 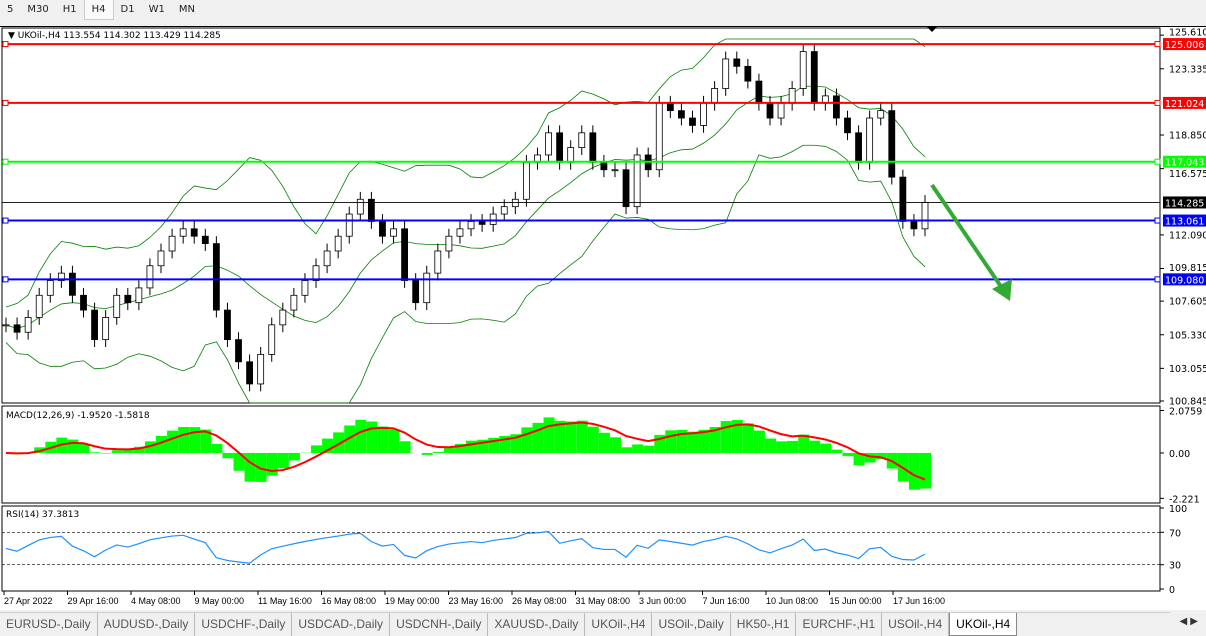 I want to click on x-tick-label: 19 May 00:00, so click(x=412, y=601).